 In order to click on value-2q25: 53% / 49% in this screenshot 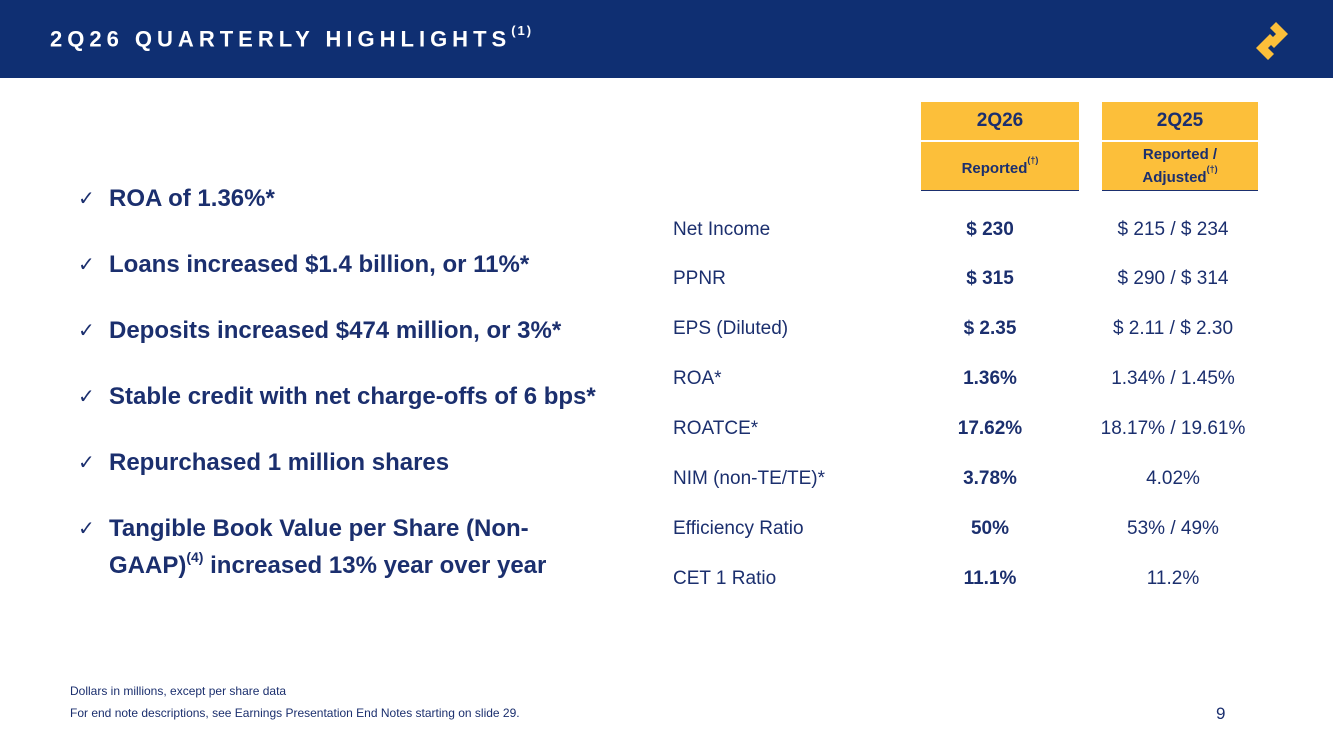, I will do `click(1173, 528)`.